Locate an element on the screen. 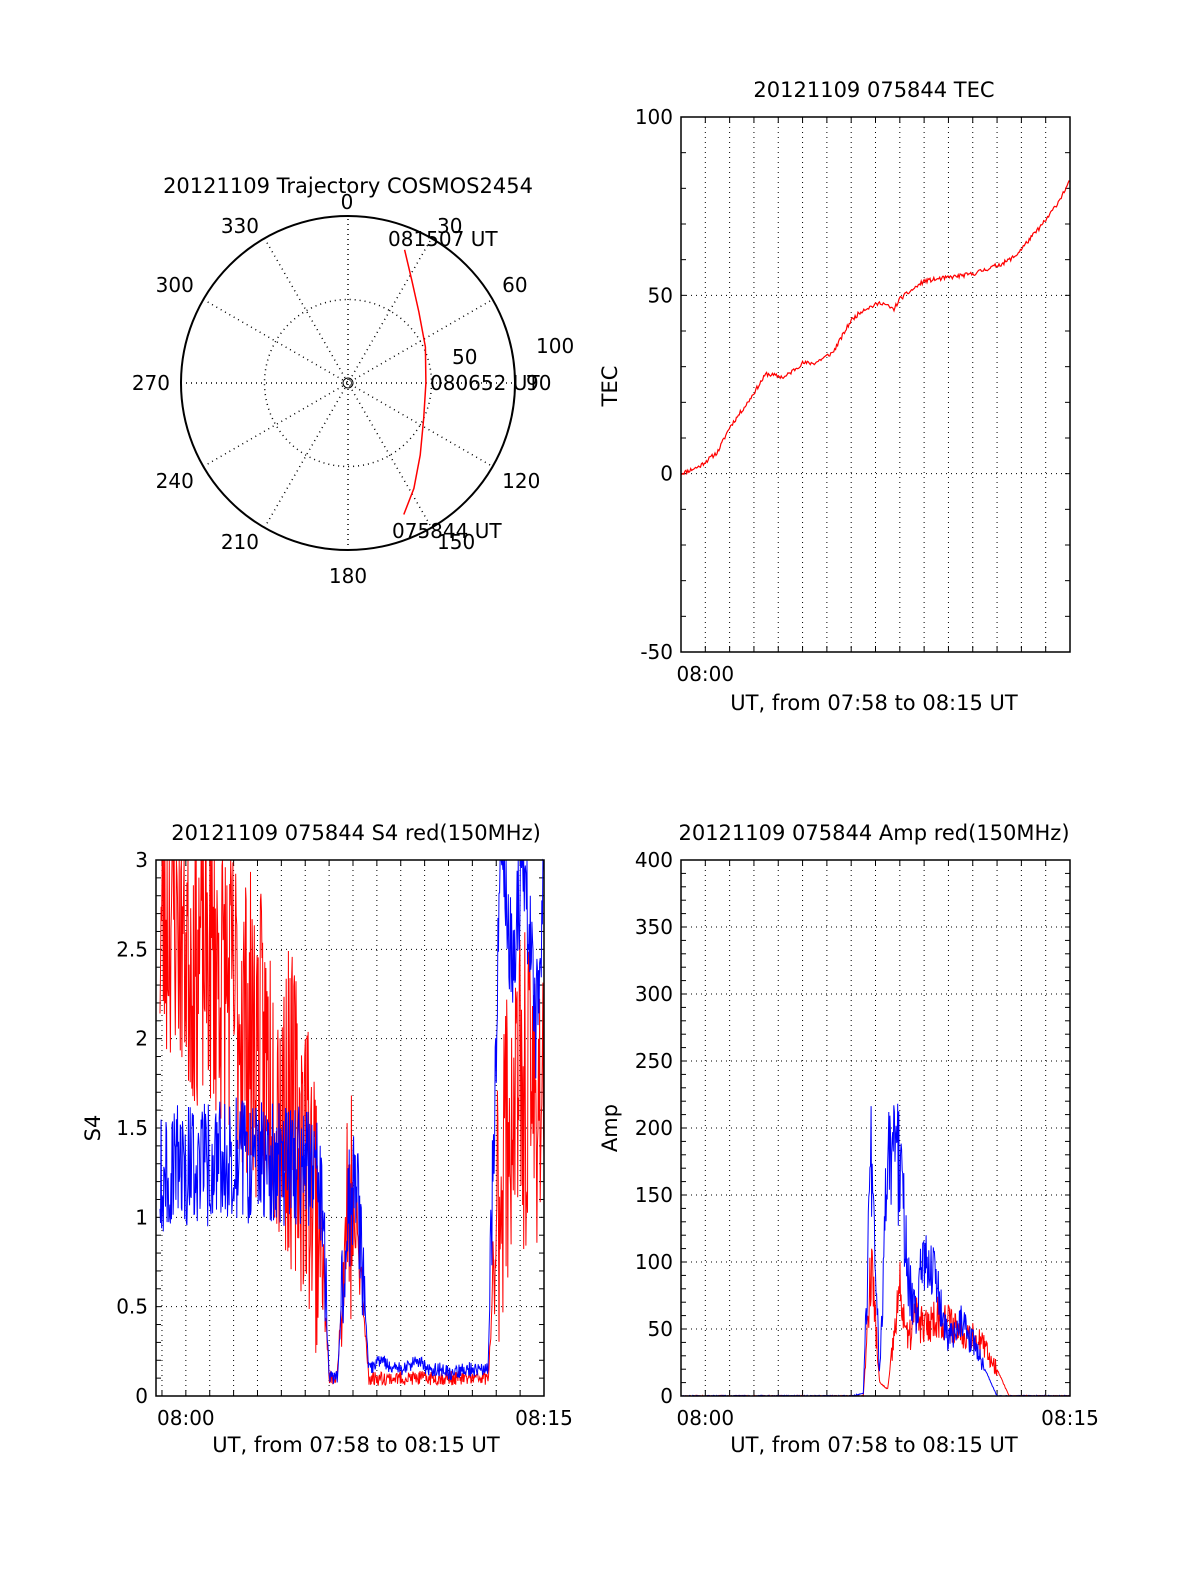 Image resolution: width=1200 pixels, height=1575 pixels. azimuth-label-210: 210 is located at coordinates (240, 542).